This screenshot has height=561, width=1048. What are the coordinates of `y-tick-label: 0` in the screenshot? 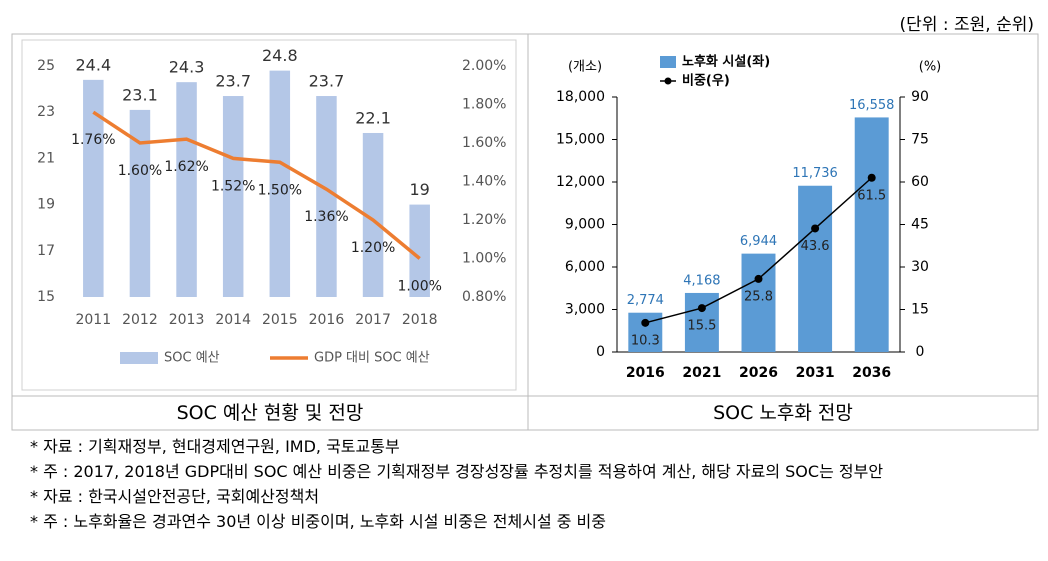 It's located at (600, 352).